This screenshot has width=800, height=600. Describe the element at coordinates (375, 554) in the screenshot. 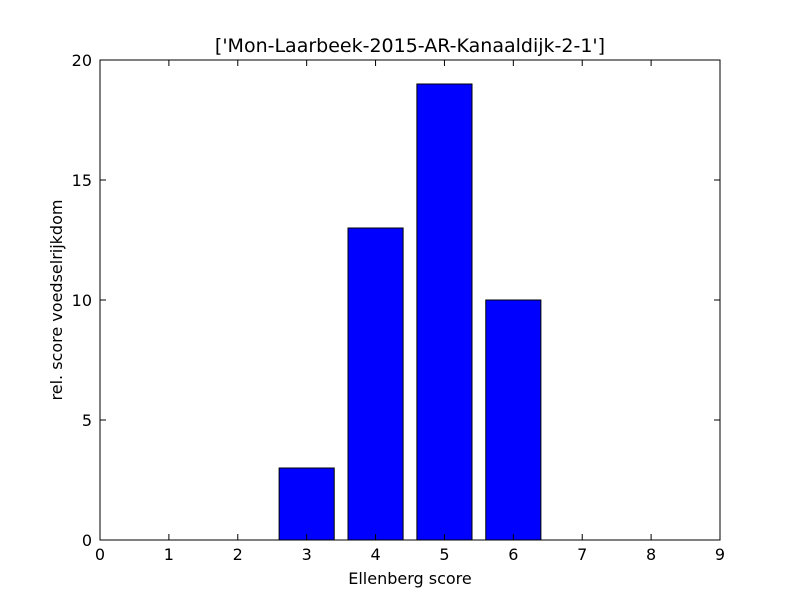

I see `x-tick-label: 4` at that location.